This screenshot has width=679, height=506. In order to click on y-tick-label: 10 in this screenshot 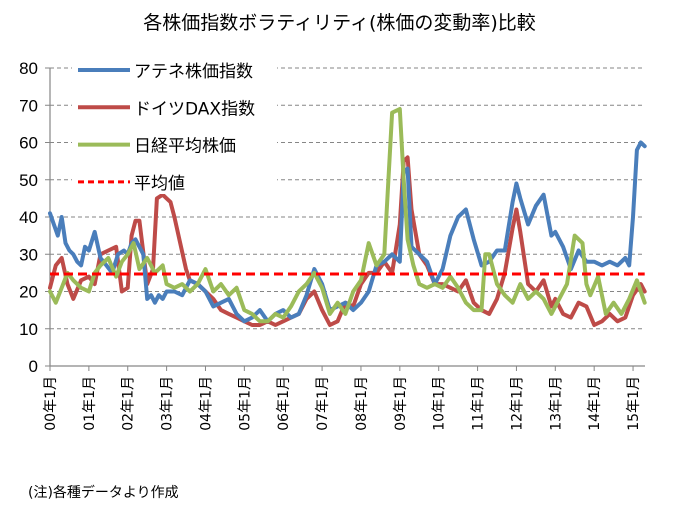, I will do `click(28, 329)`.